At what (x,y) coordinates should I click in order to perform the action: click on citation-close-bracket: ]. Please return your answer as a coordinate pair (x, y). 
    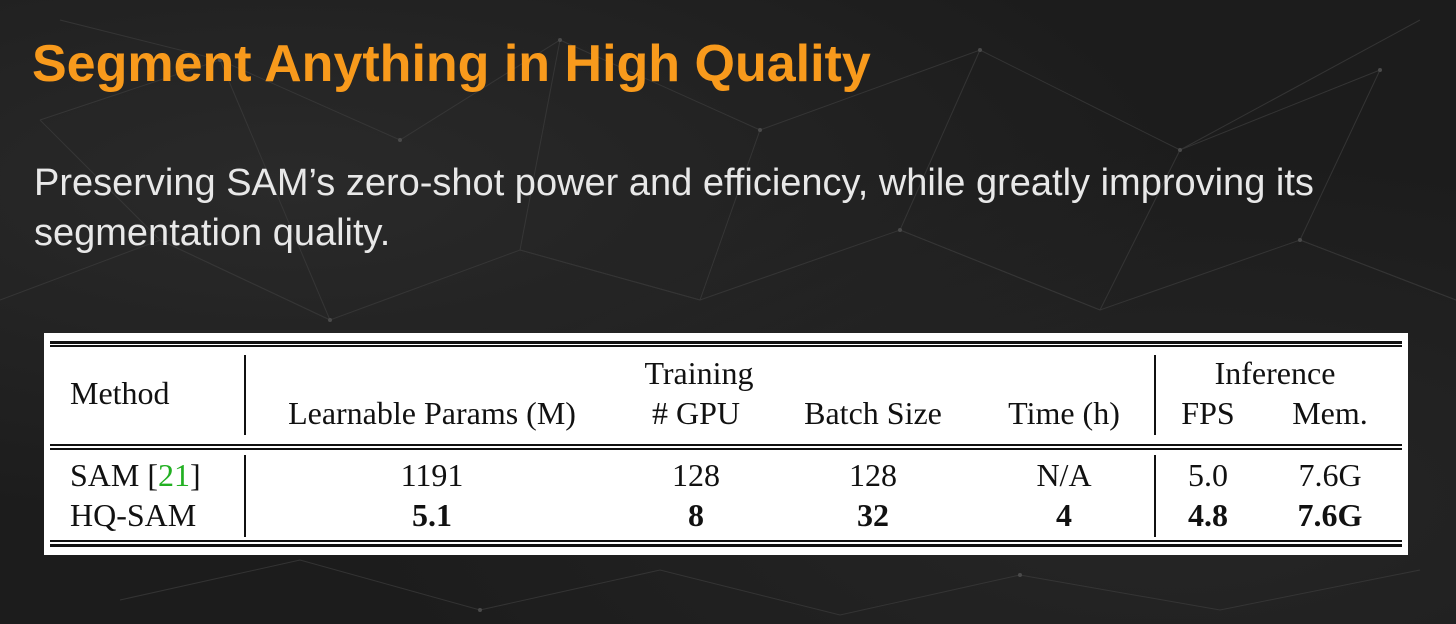
    Looking at the image, I should click on (195, 475).